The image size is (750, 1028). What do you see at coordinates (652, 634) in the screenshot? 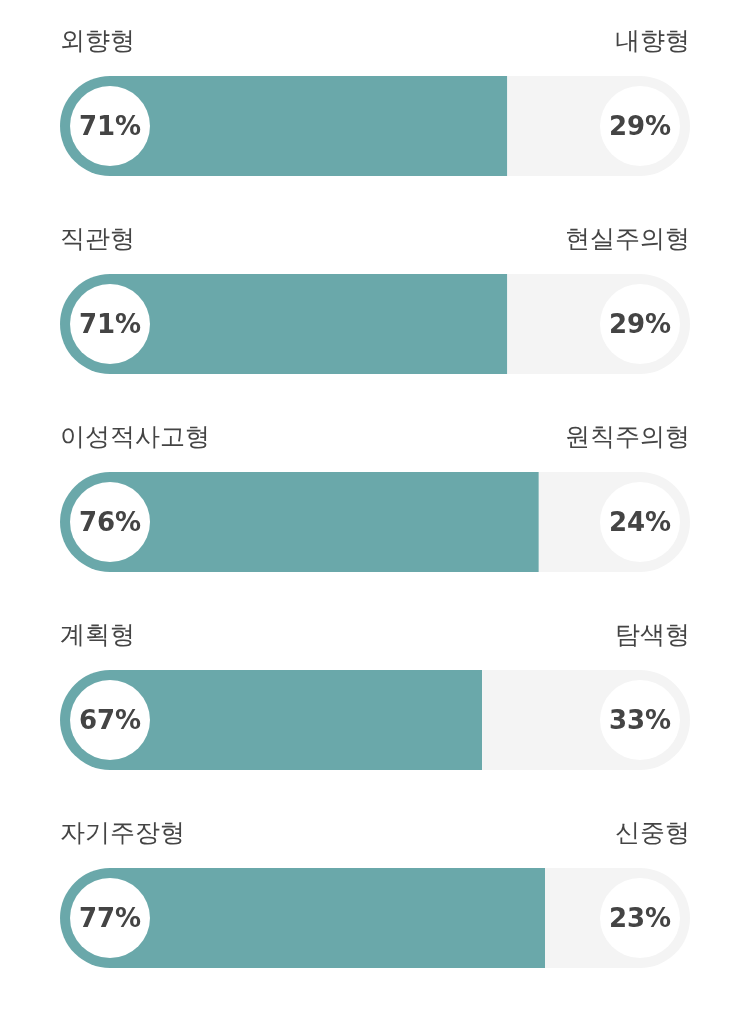
I see `series-label: 탐색형` at bounding box center [652, 634].